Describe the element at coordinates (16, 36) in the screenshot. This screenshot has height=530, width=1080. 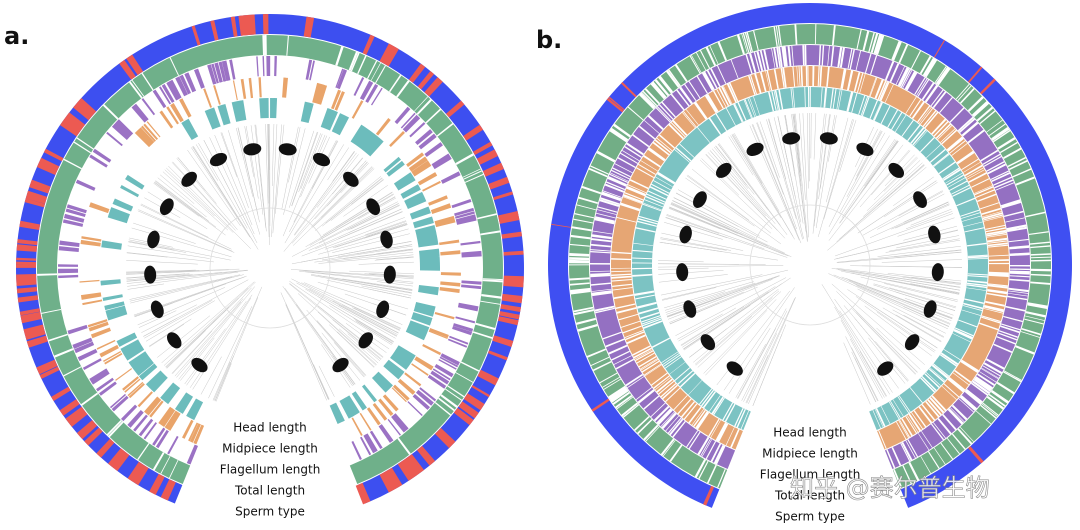
I see `panel-label: a.` at that location.